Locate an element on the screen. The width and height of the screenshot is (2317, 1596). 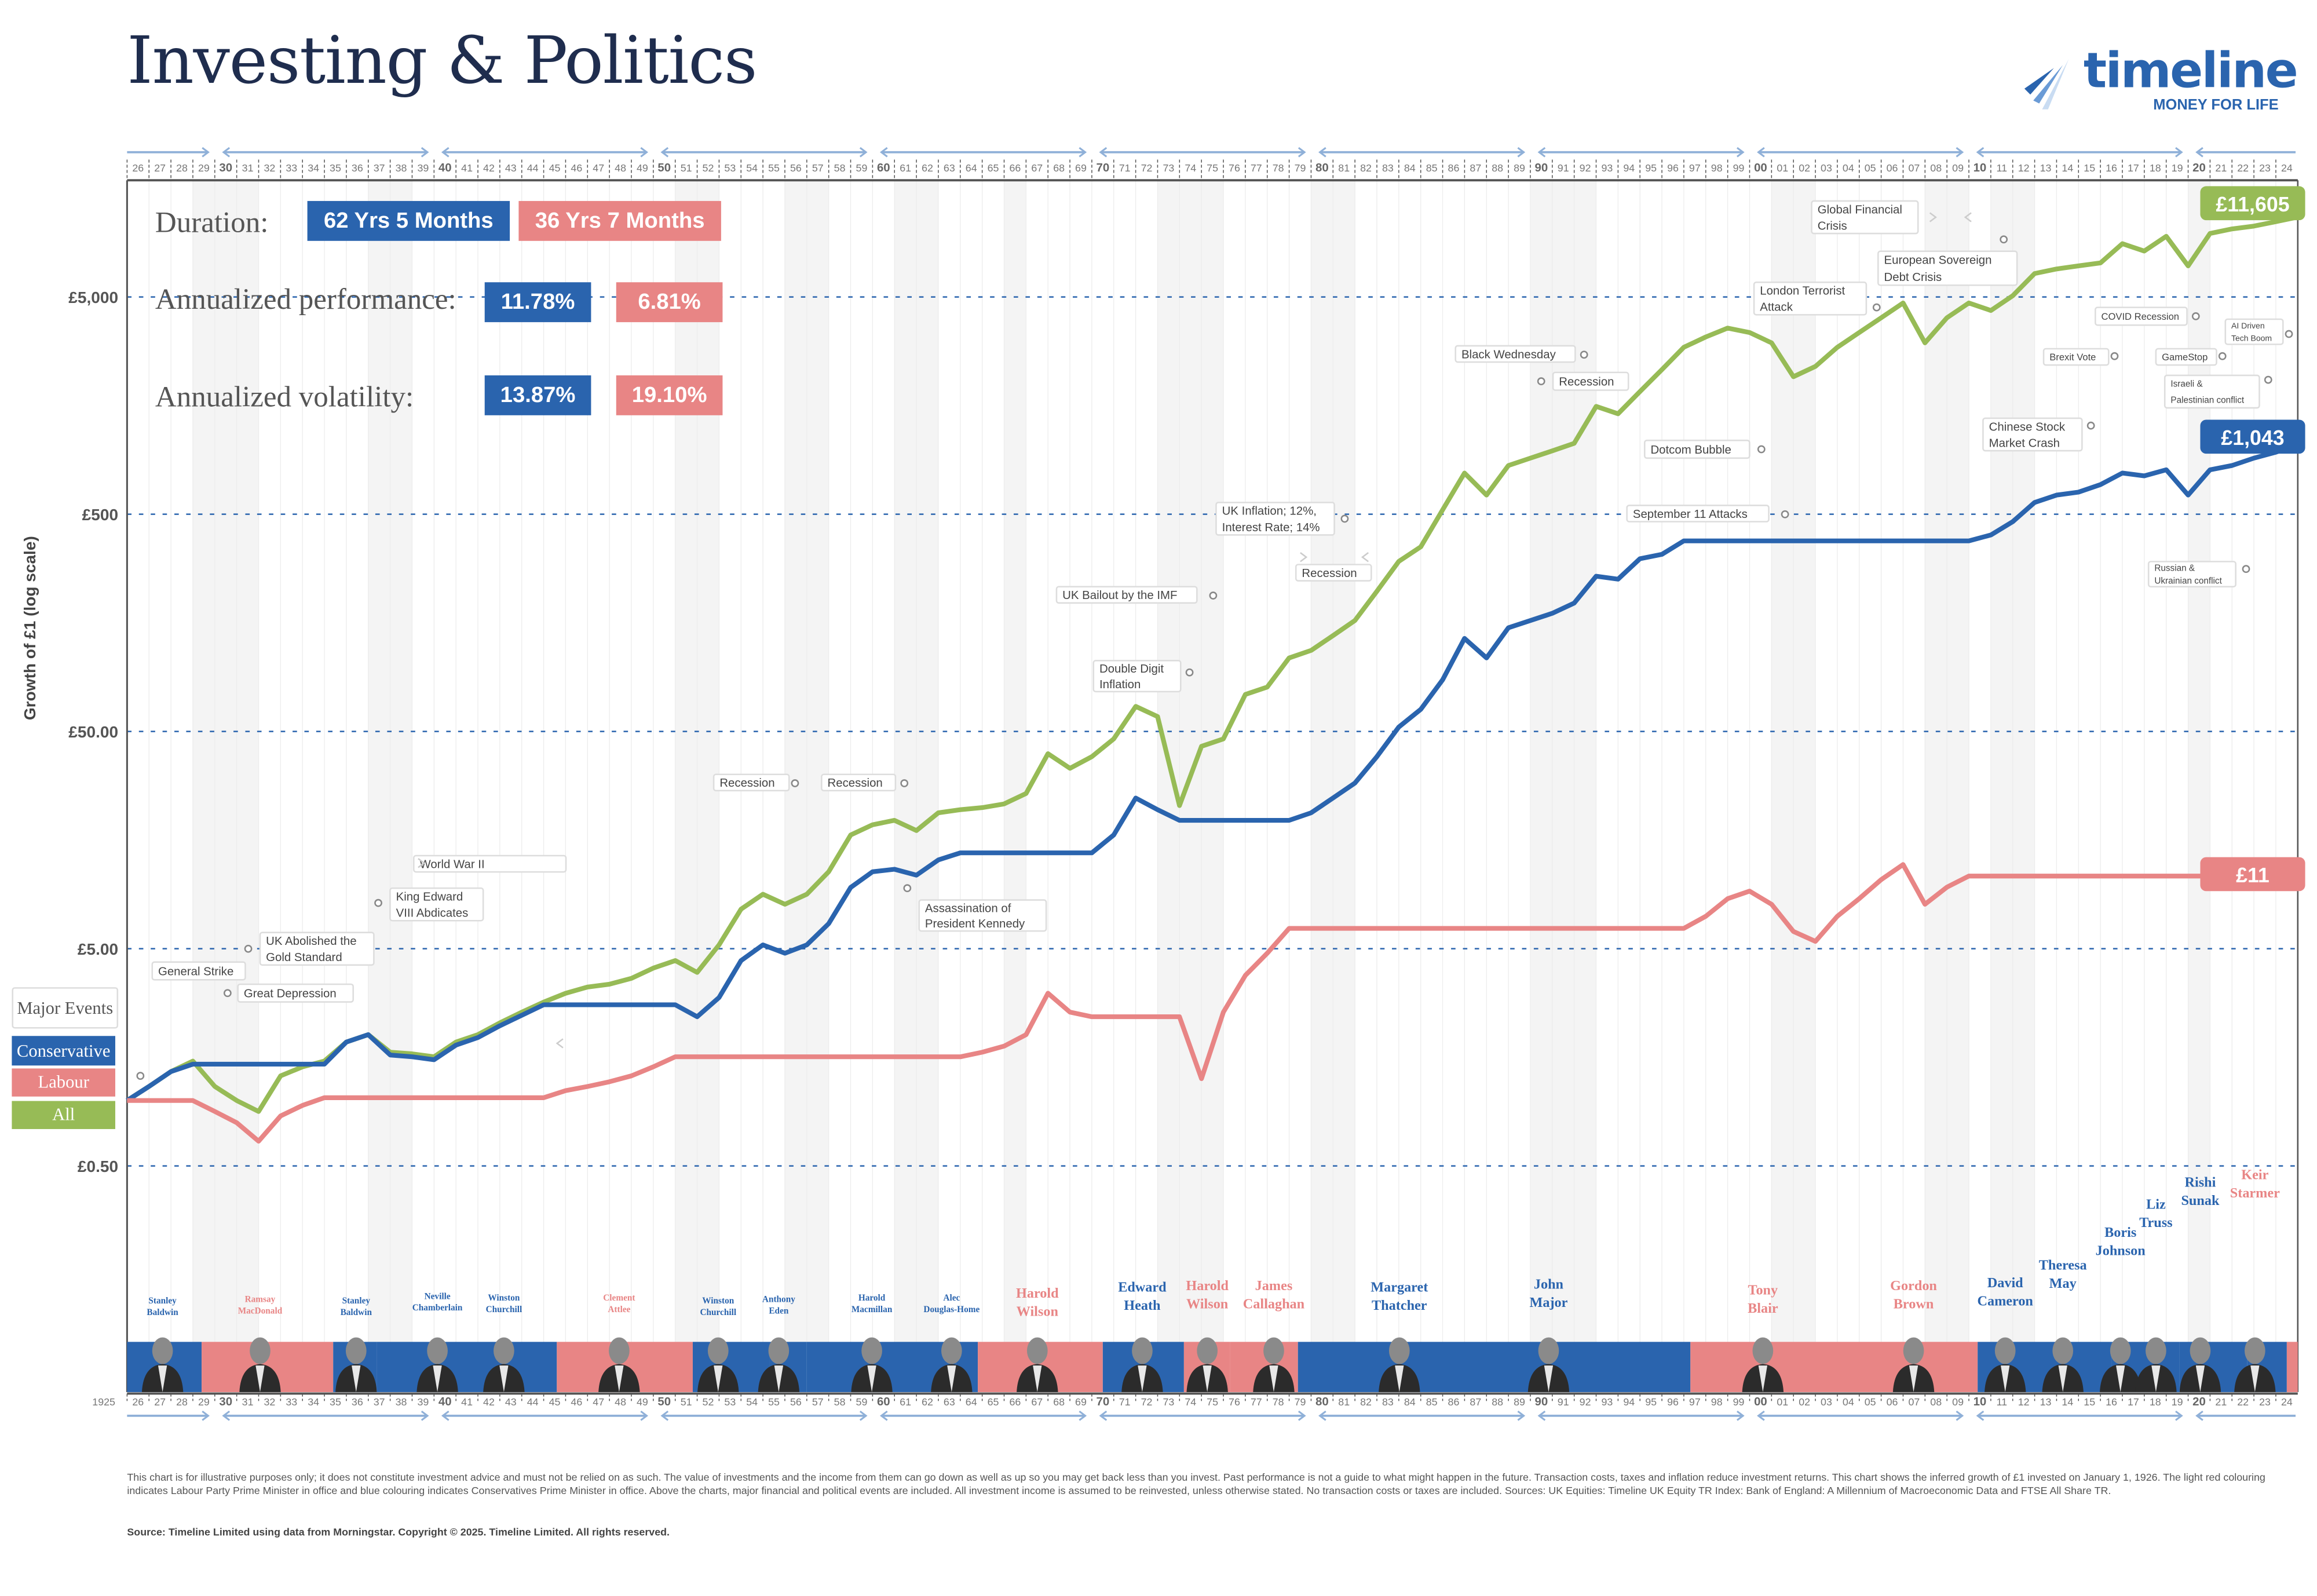
pm-name-label: Callaghan is located at coordinates (1274, 1304).